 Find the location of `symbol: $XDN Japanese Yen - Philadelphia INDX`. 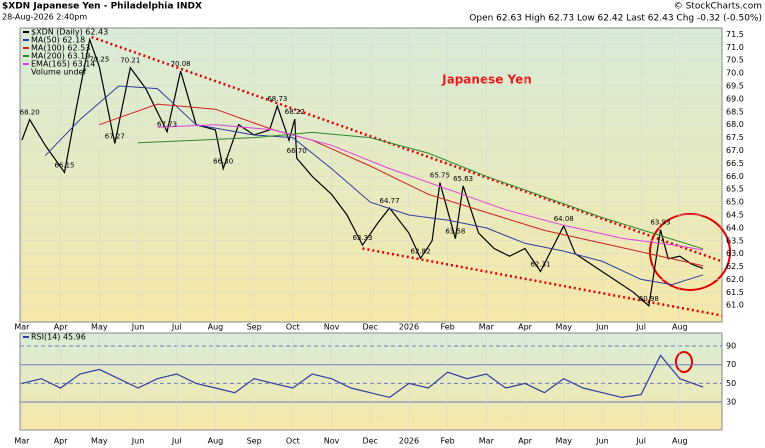

symbol: $XDN Japanese Yen - Philadelphia INDX is located at coordinates (102, 7).